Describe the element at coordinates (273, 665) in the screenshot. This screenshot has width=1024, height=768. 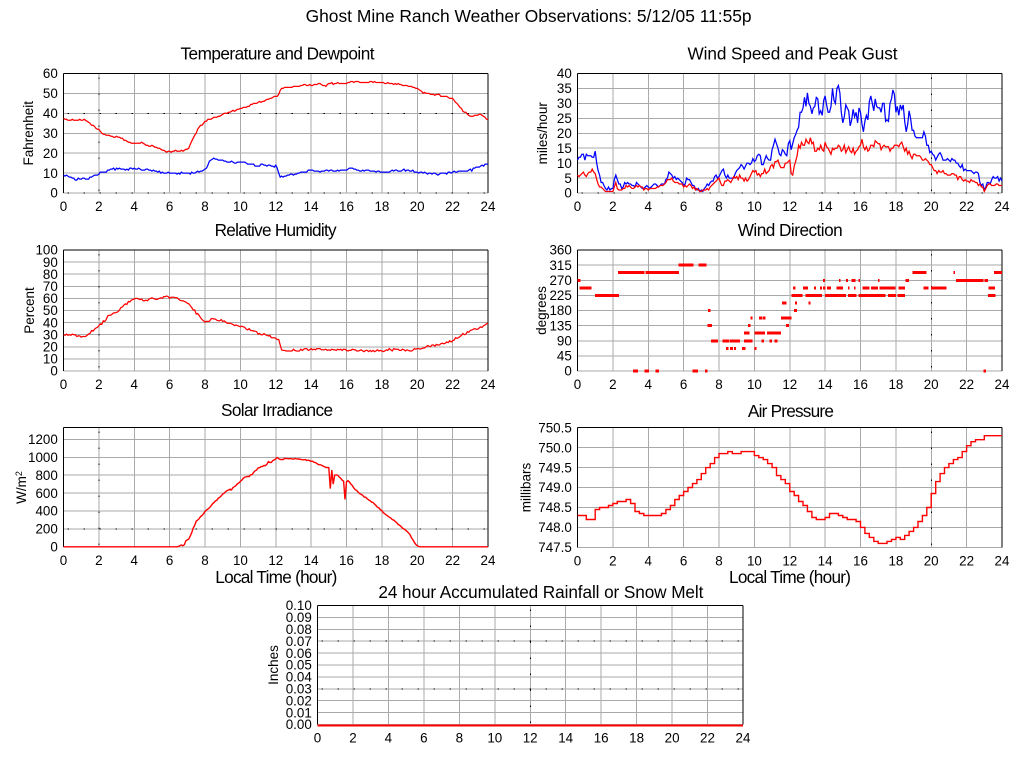
I see `svg-text: Inches` at that location.